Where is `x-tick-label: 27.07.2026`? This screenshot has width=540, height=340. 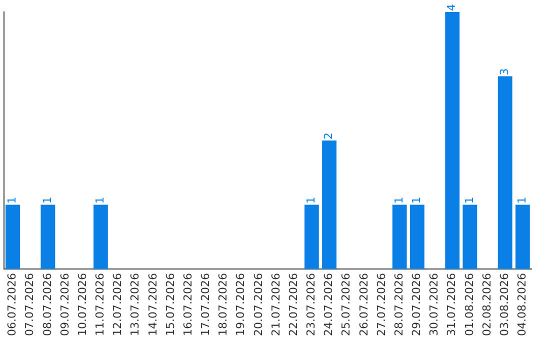 x-tick-label: 27.07.2026 is located at coordinates (381, 304).